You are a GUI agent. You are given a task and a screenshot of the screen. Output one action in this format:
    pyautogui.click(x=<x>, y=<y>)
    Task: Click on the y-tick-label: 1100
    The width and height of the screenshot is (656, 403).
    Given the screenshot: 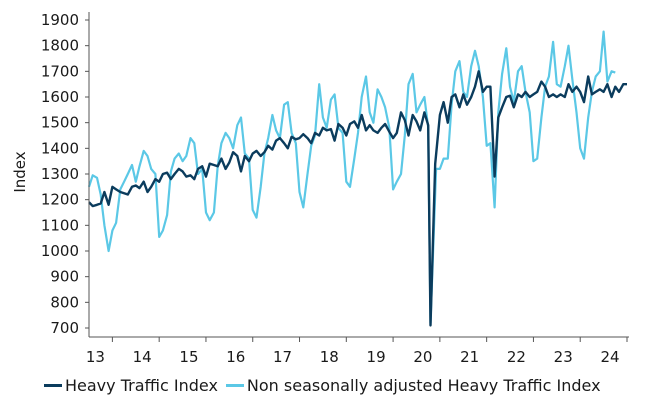 What is the action you would take?
    pyautogui.click(x=60, y=225)
    